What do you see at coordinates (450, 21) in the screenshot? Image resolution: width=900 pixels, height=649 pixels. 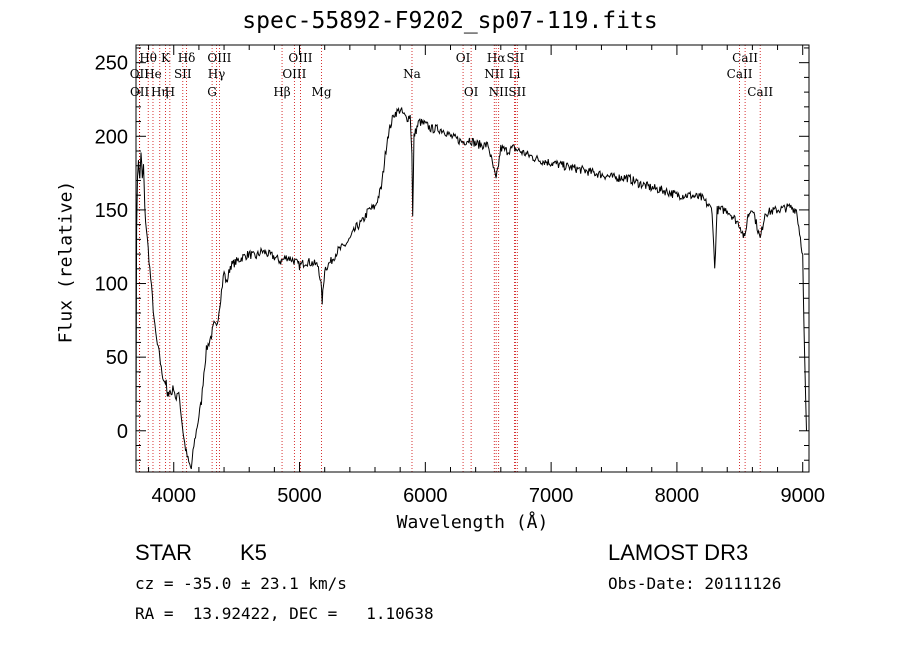 I see `chart-title: spec-55892-F9202_sp07-119.fits` at bounding box center [450, 21].